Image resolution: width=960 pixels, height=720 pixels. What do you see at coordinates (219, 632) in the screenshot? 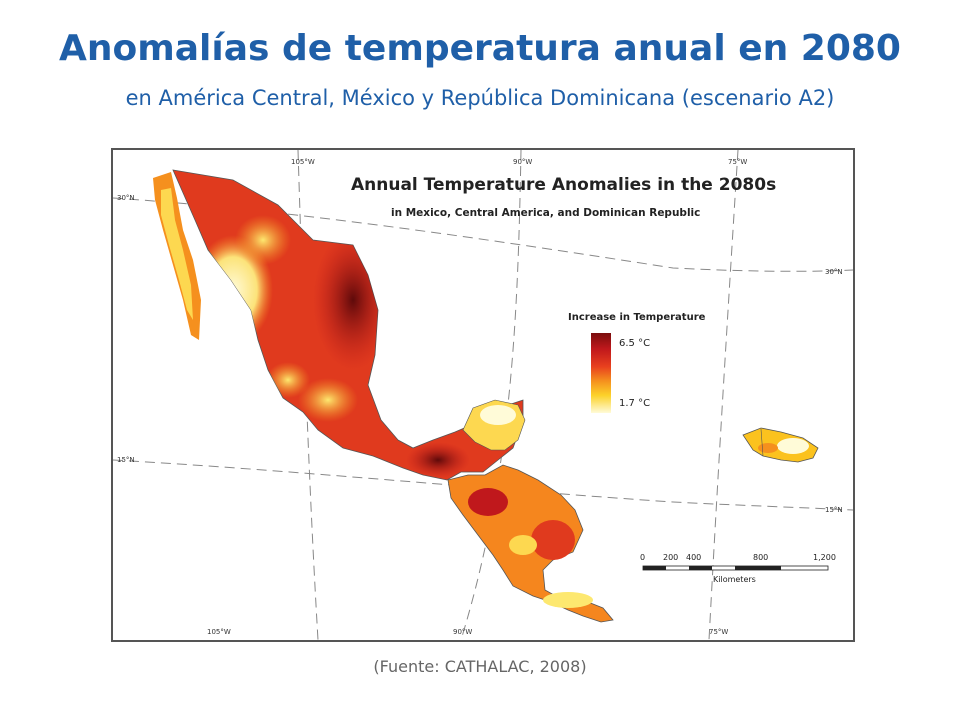
I see `lon-label-bottom: 105°W` at bounding box center [219, 632].